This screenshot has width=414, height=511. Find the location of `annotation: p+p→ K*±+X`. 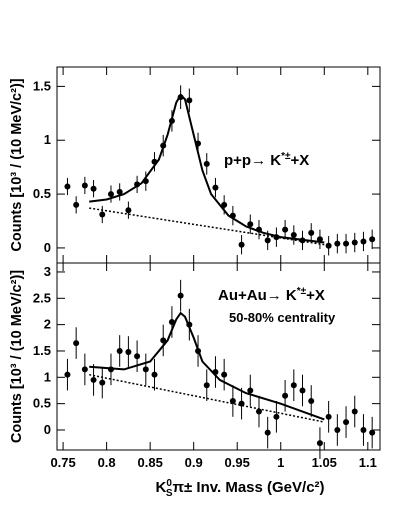

annotation: p+p→ K*±+X is located at coordinates (266, 160).